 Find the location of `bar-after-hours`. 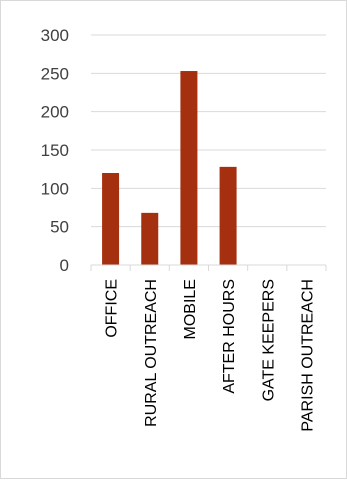

bar-after-hours is located at coordinates (228, 215).